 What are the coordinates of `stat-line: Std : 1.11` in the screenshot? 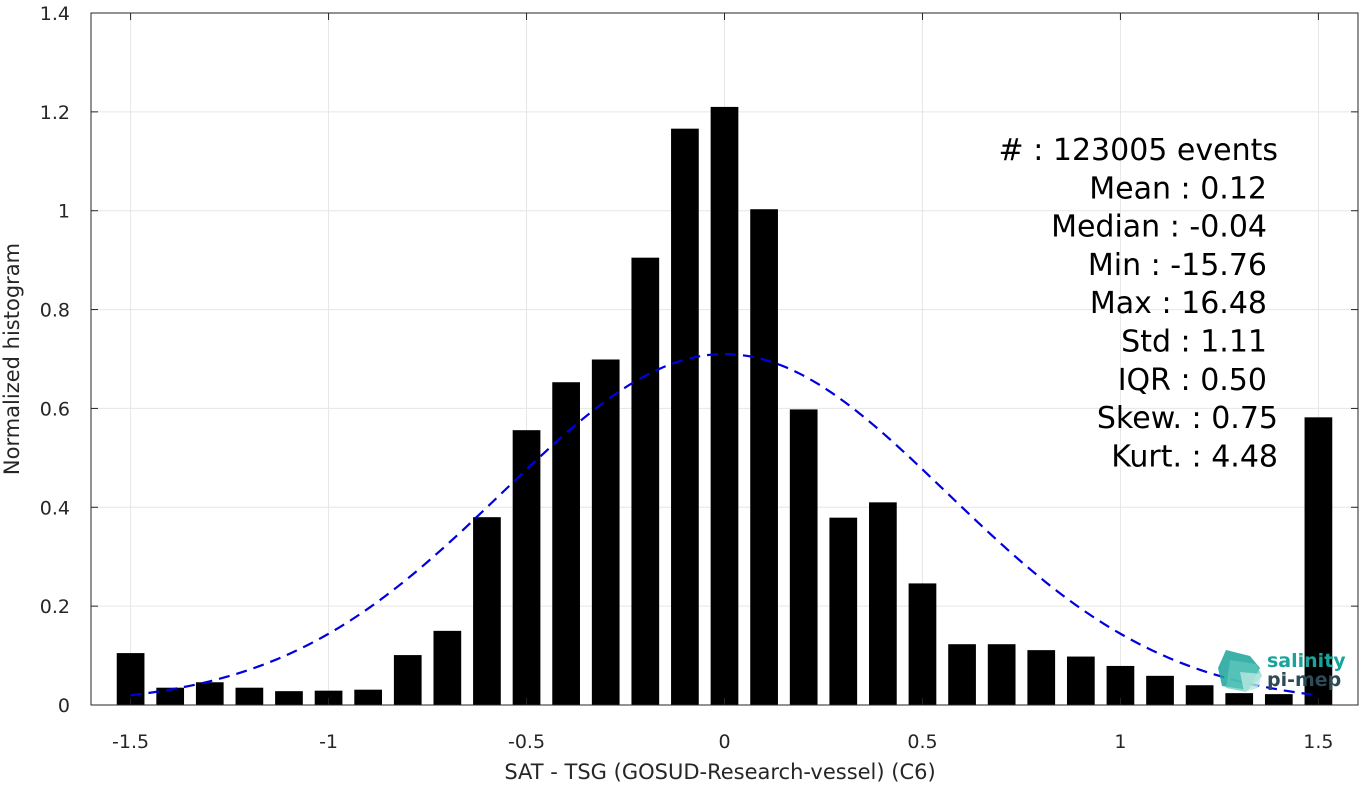 It's located at (1194, 342).